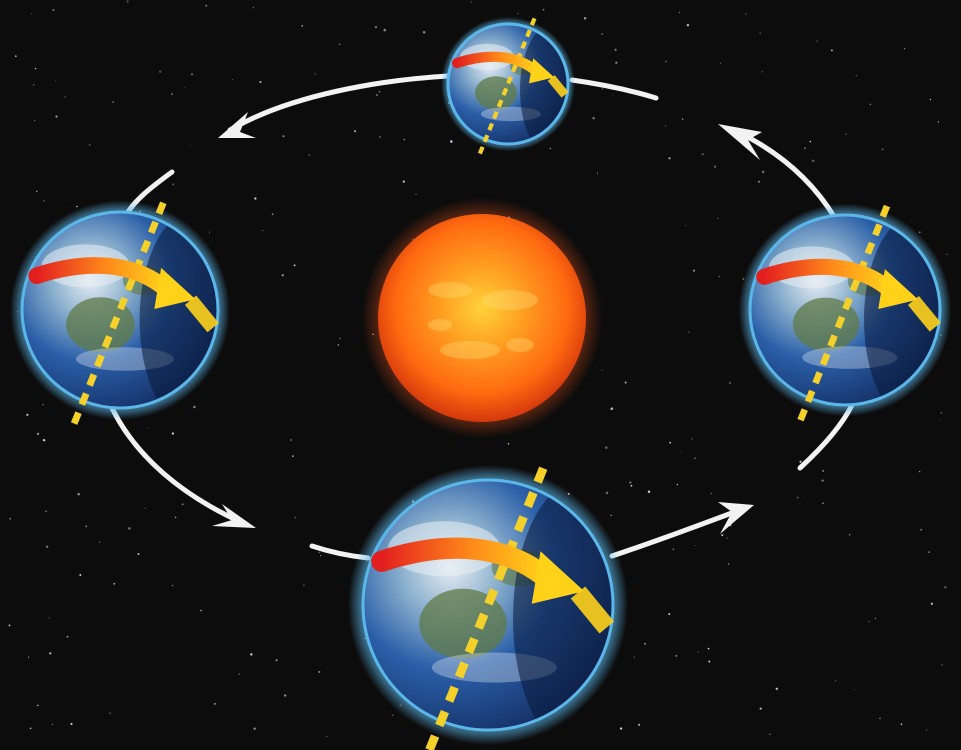 This screenshot has width=961, height=750. Describe the element at coordinates (500, 605) in the screenshot. I see `earth-surface` at that location.